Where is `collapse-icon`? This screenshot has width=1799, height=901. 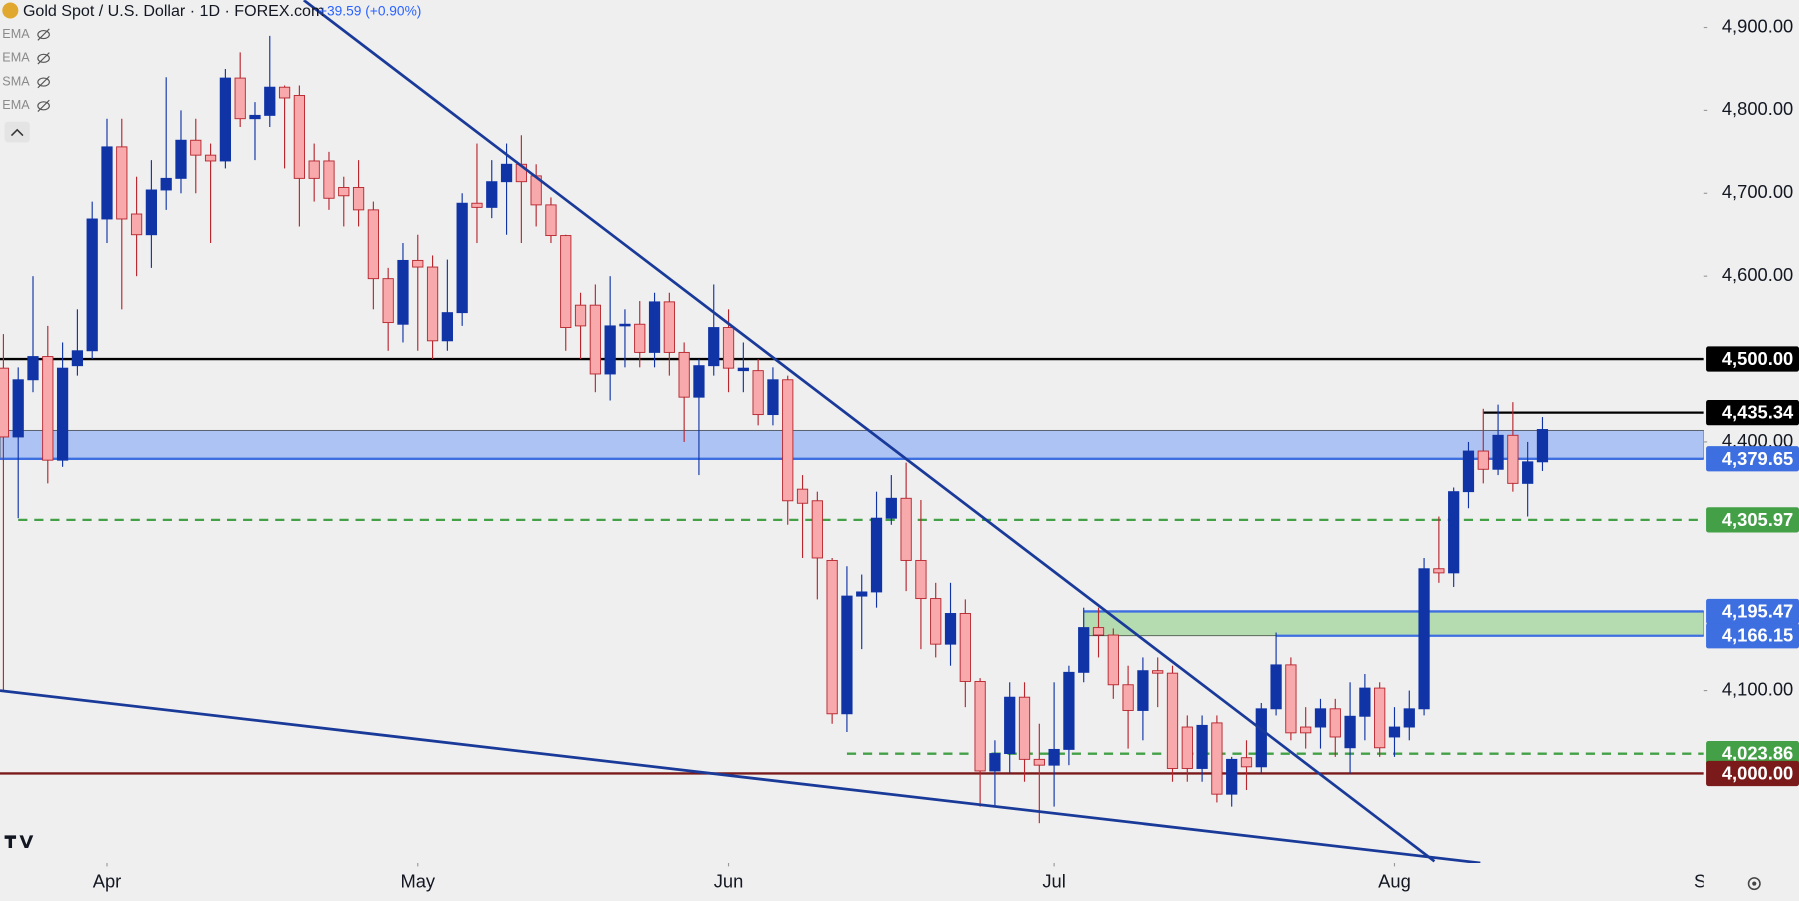 collapse-icon is located at coordinates (17, 132).